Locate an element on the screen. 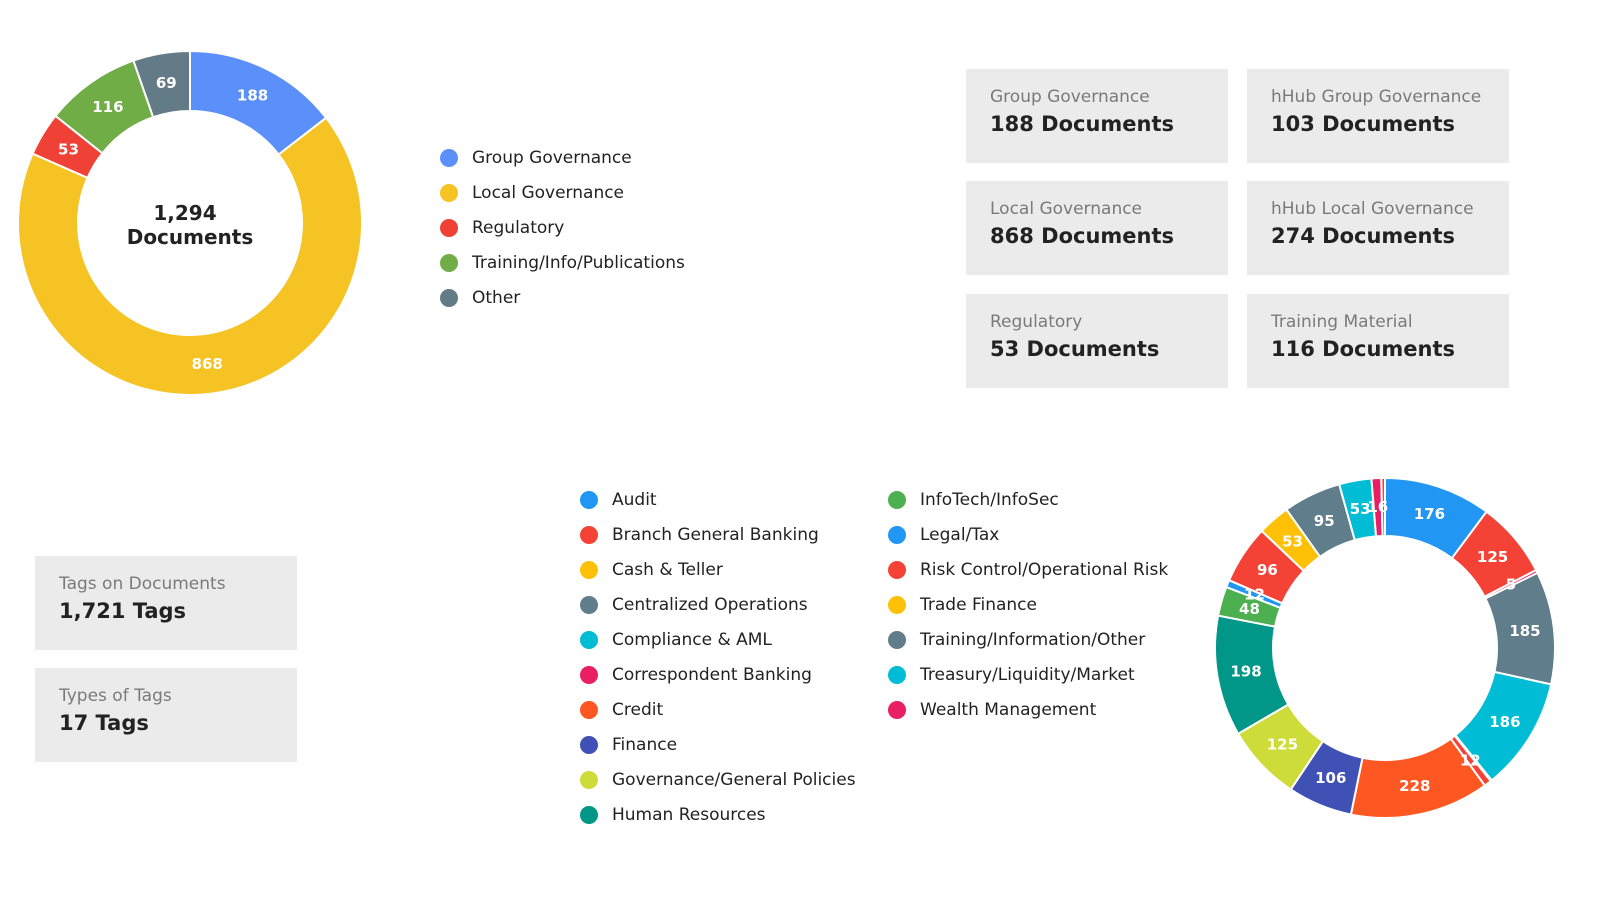 Image resolution: width=1600 pixels, height=900 pixels. legend-item-local-governance: Local Governance is located at coordinates (562, 192).